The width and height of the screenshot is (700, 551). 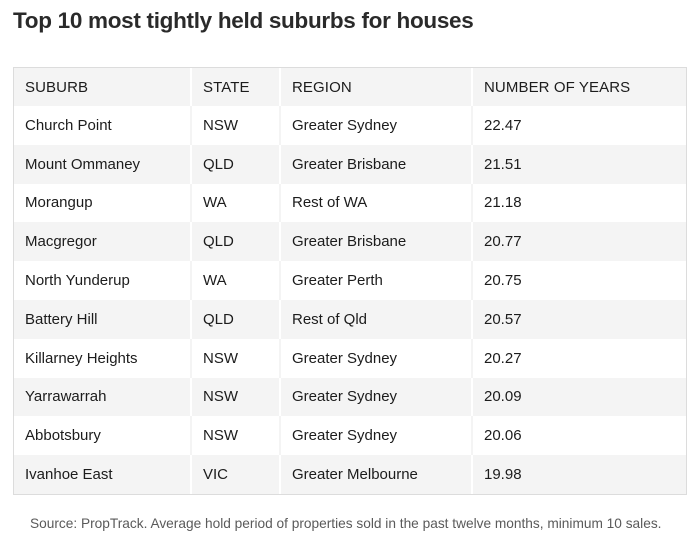 I want to click on table-row: Killarney Heights NSW Greater Sydney 20.27, so click(x=350, y=358).